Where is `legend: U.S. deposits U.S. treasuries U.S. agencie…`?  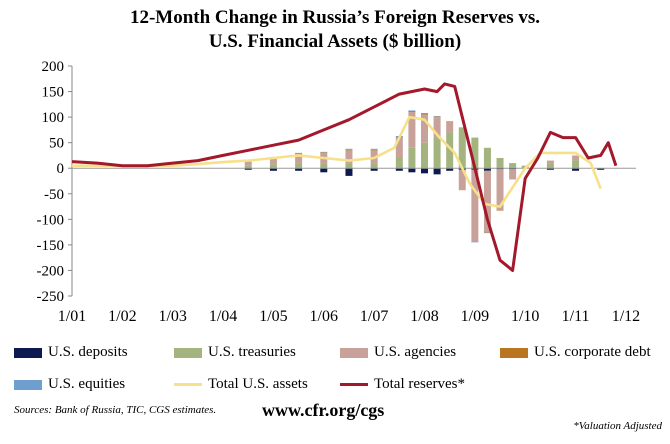
legend: U.S. deposits U.S. treasuries U.S. agencie… is located at coordinates (335, 368).